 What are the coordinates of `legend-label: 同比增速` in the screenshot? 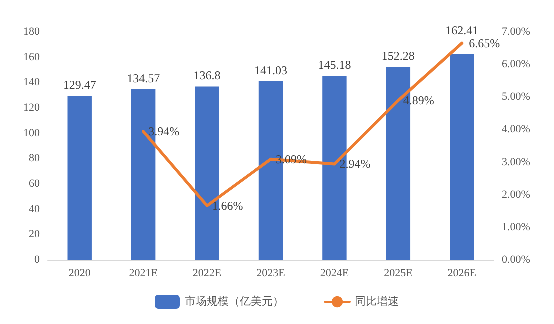 It's located at (377, 301).